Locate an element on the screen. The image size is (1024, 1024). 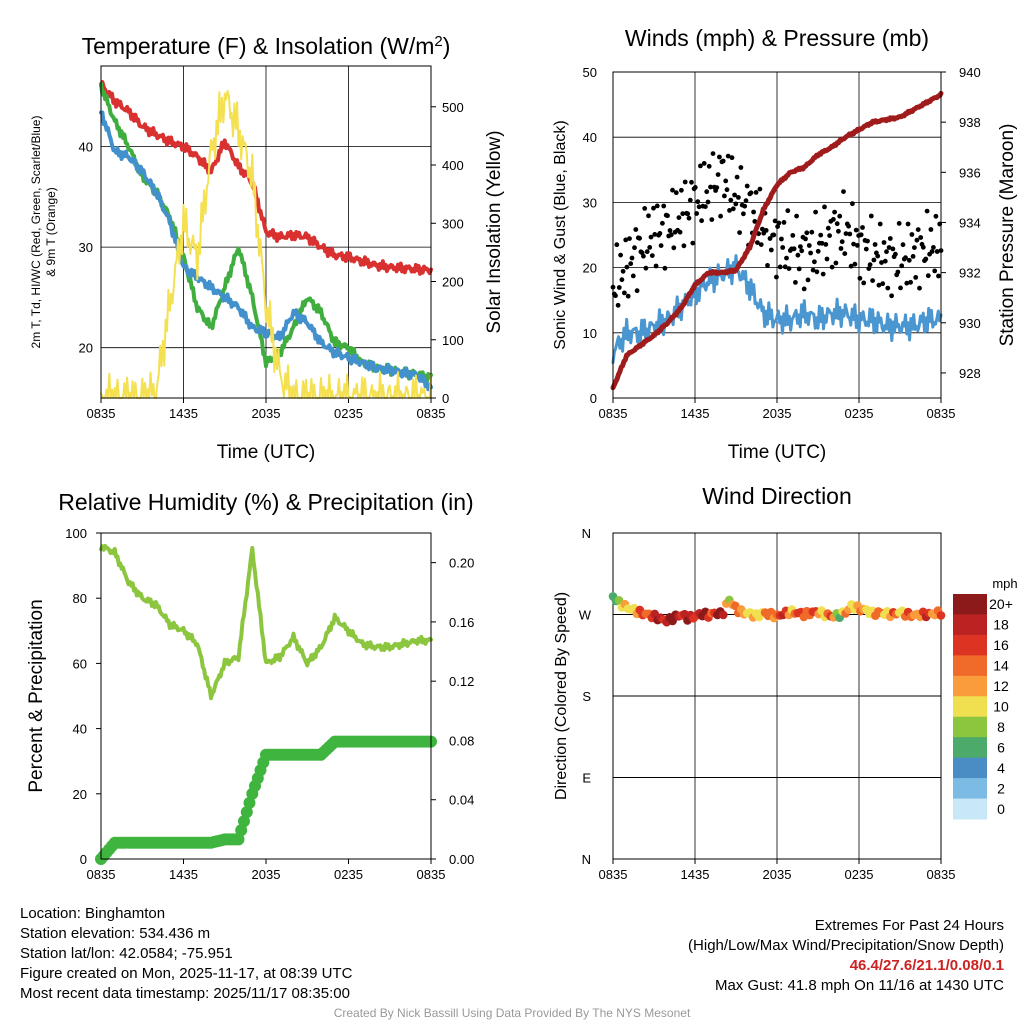
rh-y-axis-label: Percent & Precipitation is located at coordinates (36, 695).